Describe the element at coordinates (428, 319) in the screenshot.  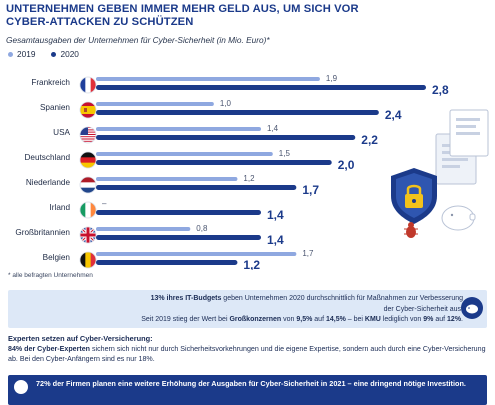
I see `info-text-line3-j: 9%` at that location.